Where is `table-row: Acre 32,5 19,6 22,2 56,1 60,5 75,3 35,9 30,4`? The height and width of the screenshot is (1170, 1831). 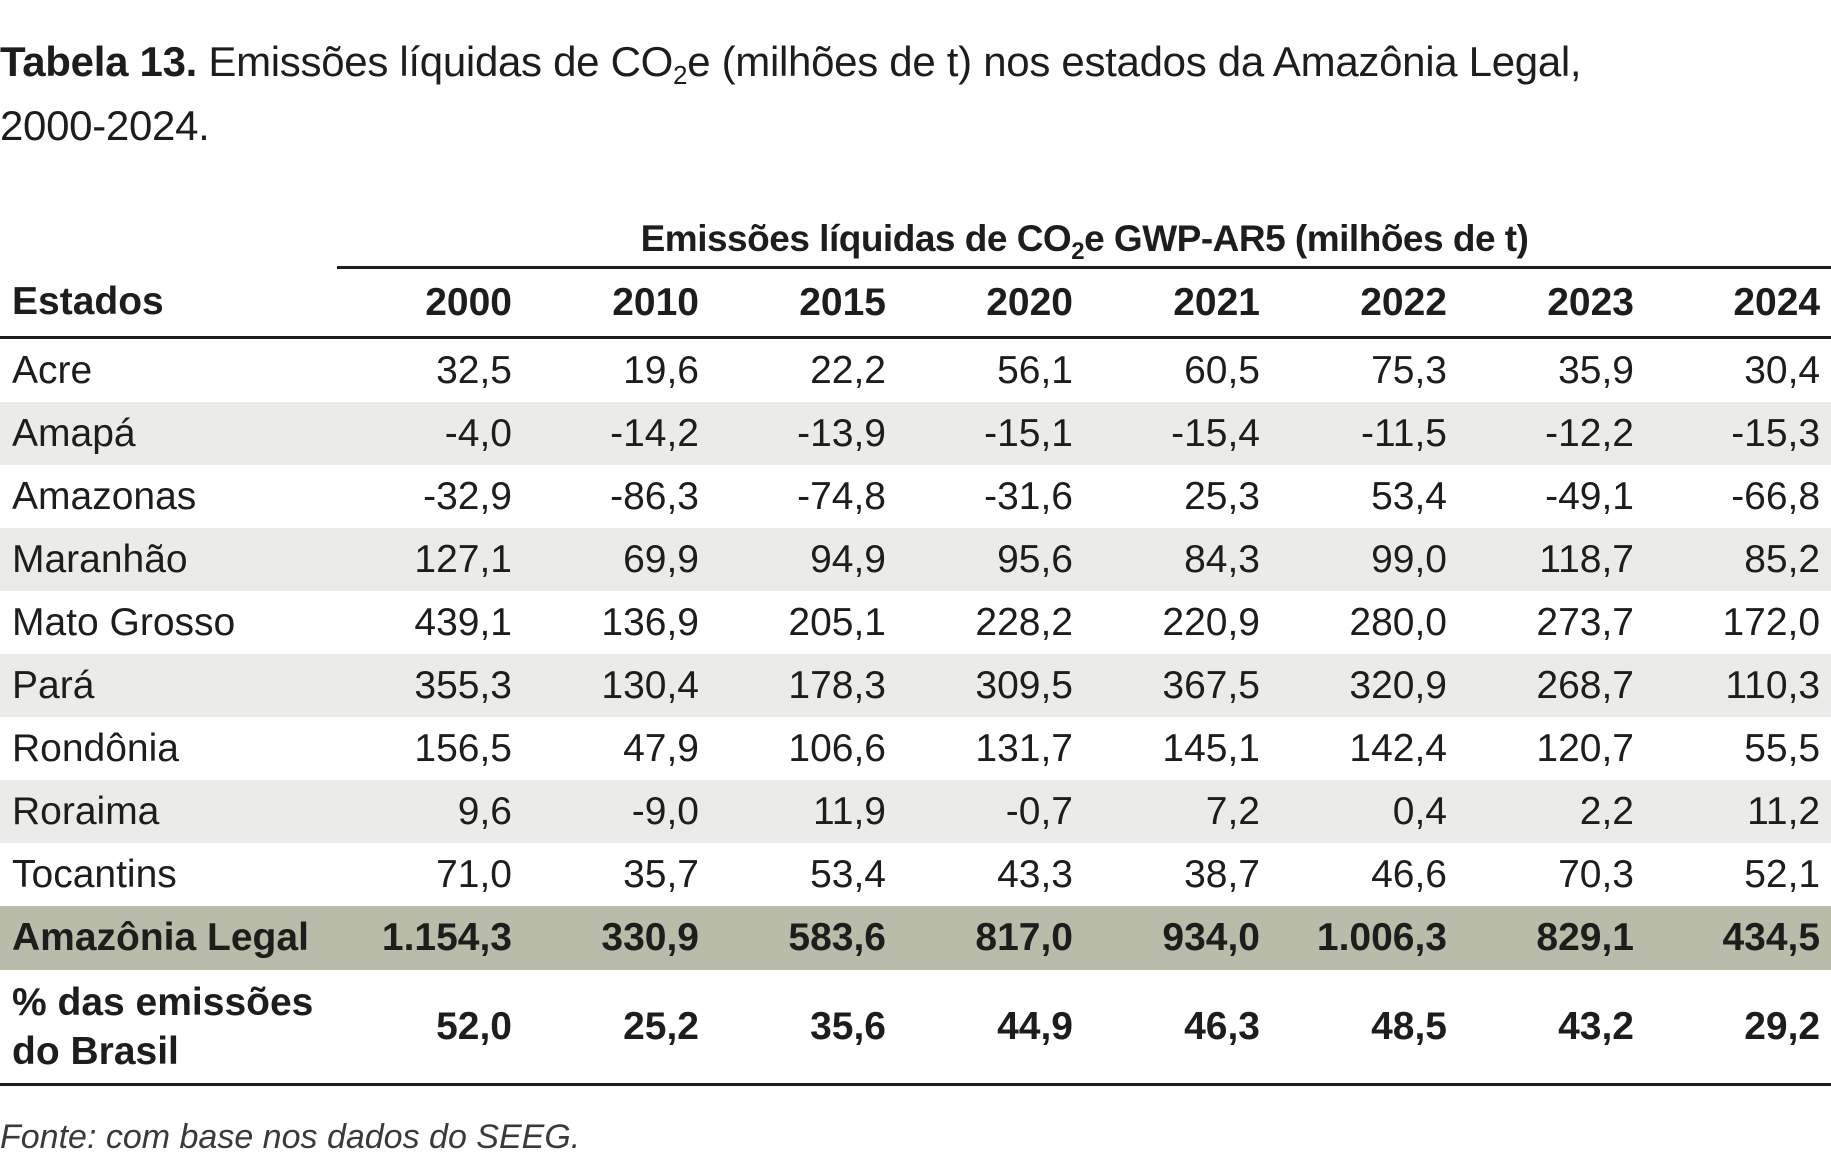
table-row: Acre 32,5 19,6 22,2 56,1 60,5 75,3 35,9 30,4 is located at coordinates (915, 370).